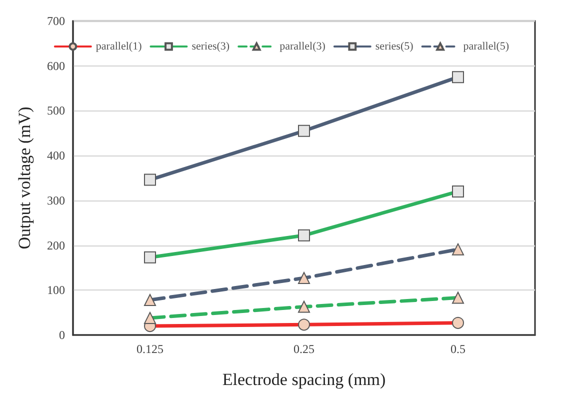  Describe the element at coordinates (394, 46) in the screenshot. I see `legend-label: series(5)` at that location.